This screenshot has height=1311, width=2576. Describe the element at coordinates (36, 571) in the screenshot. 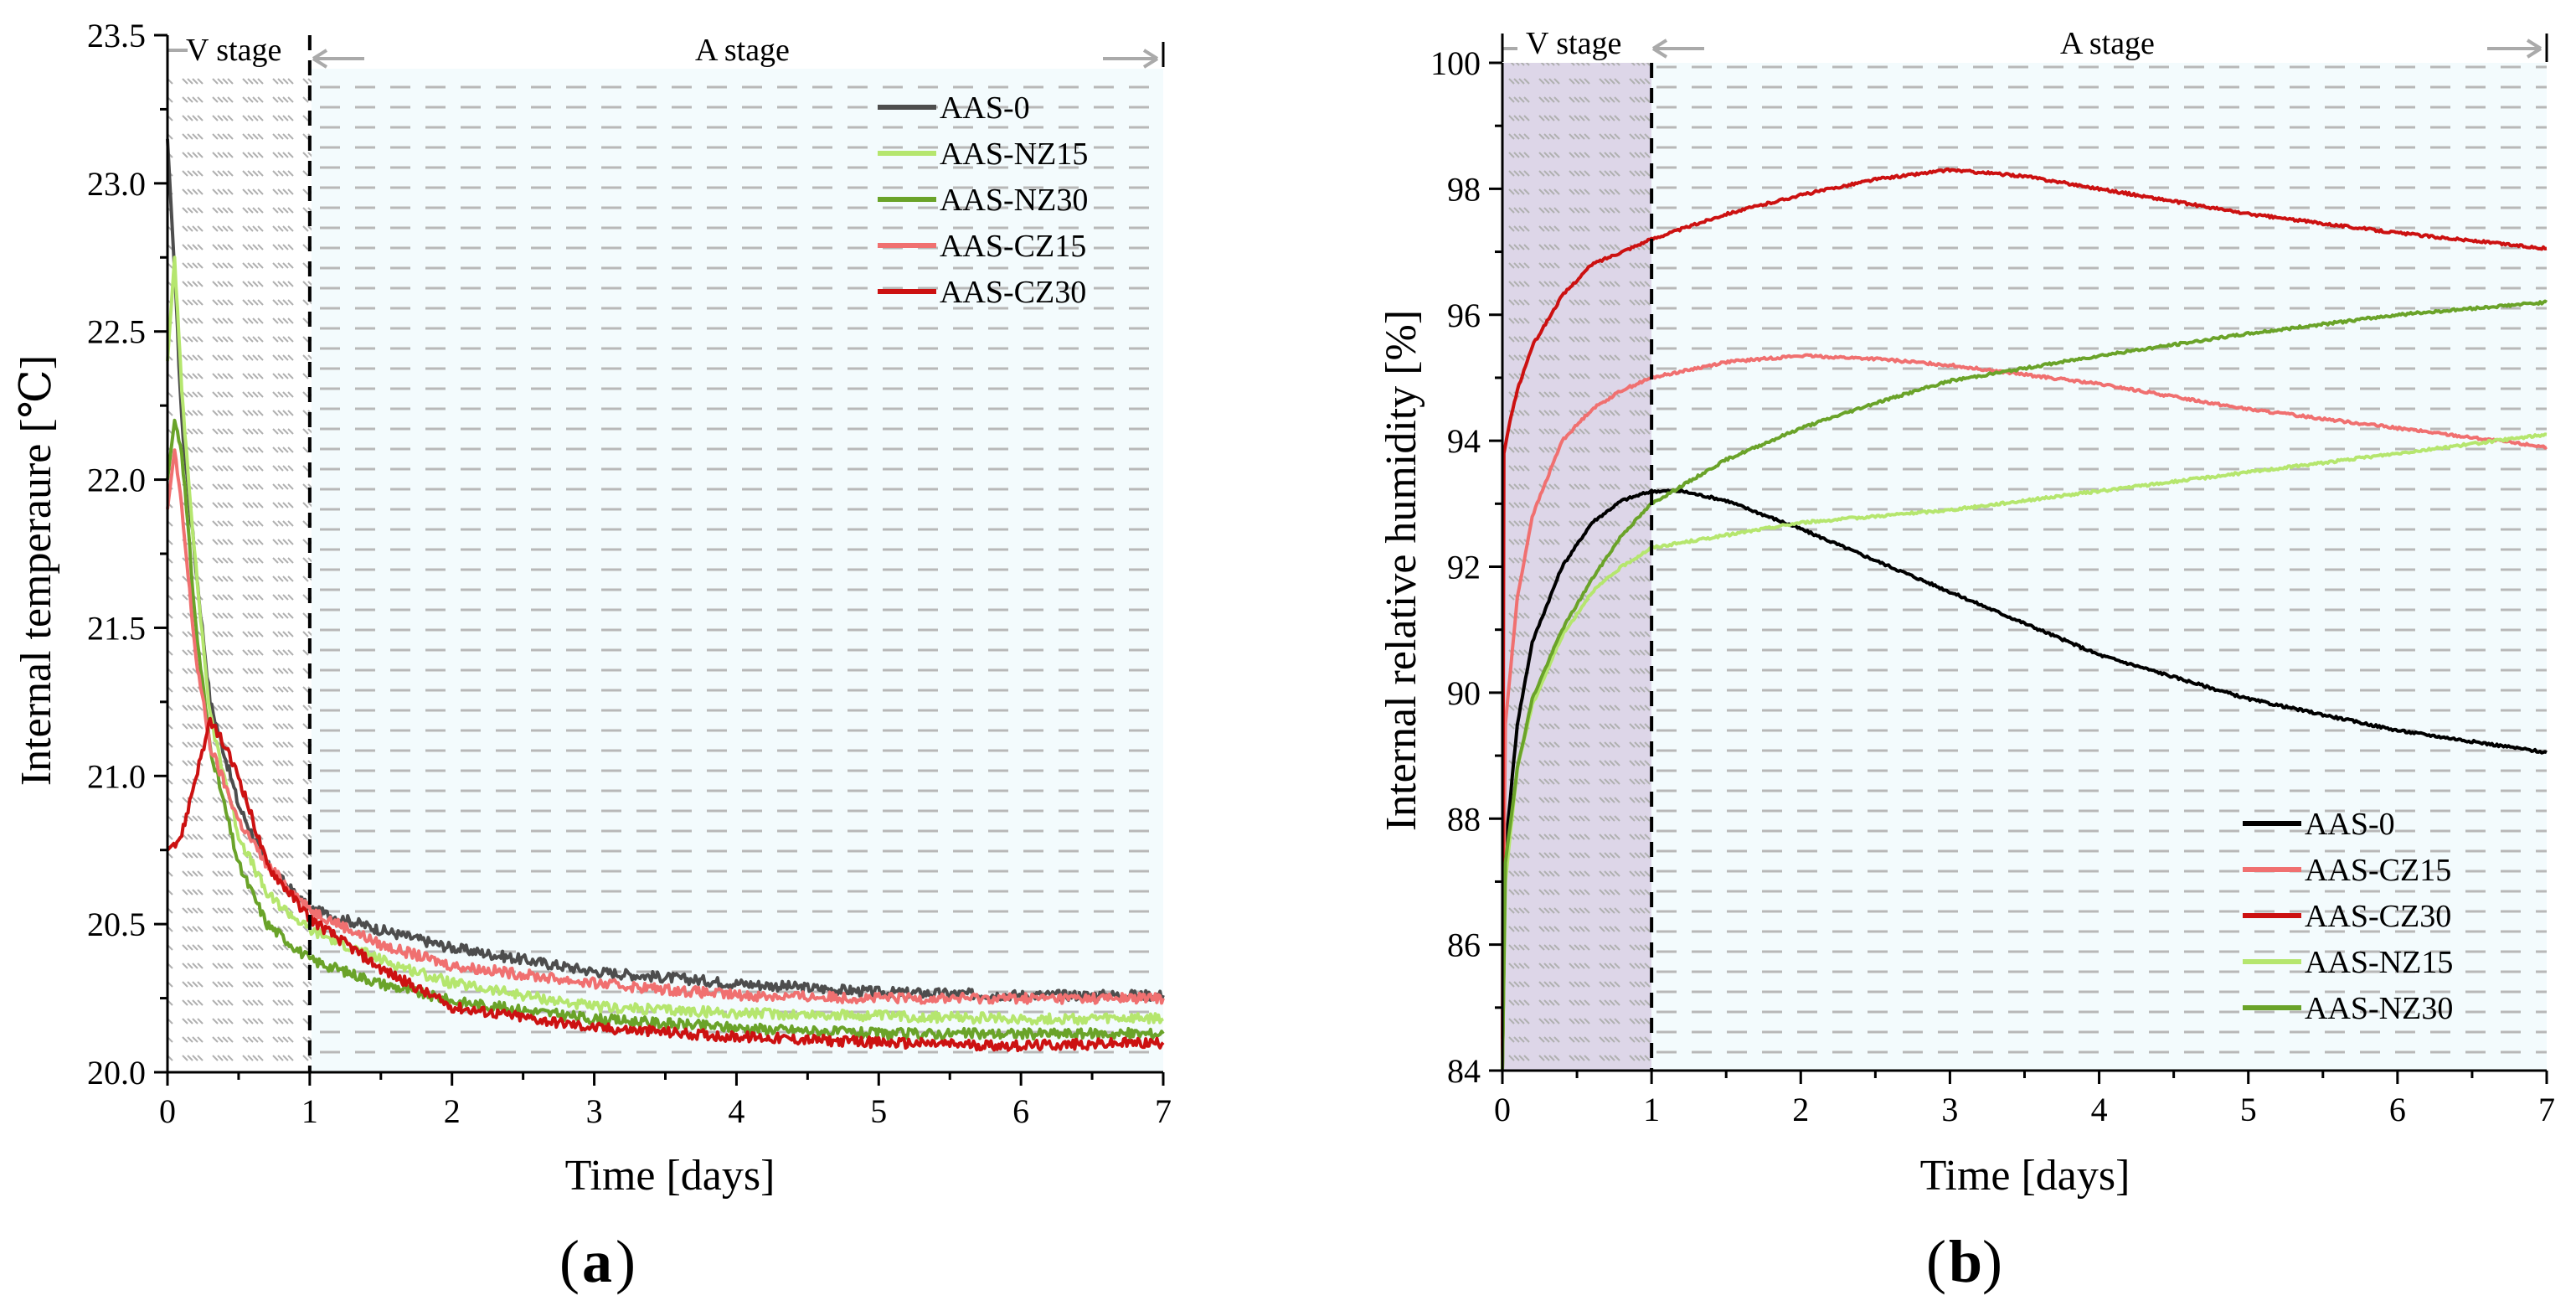

I see `panel-a-ylabel: Internal temperaure [℃]` at that location.